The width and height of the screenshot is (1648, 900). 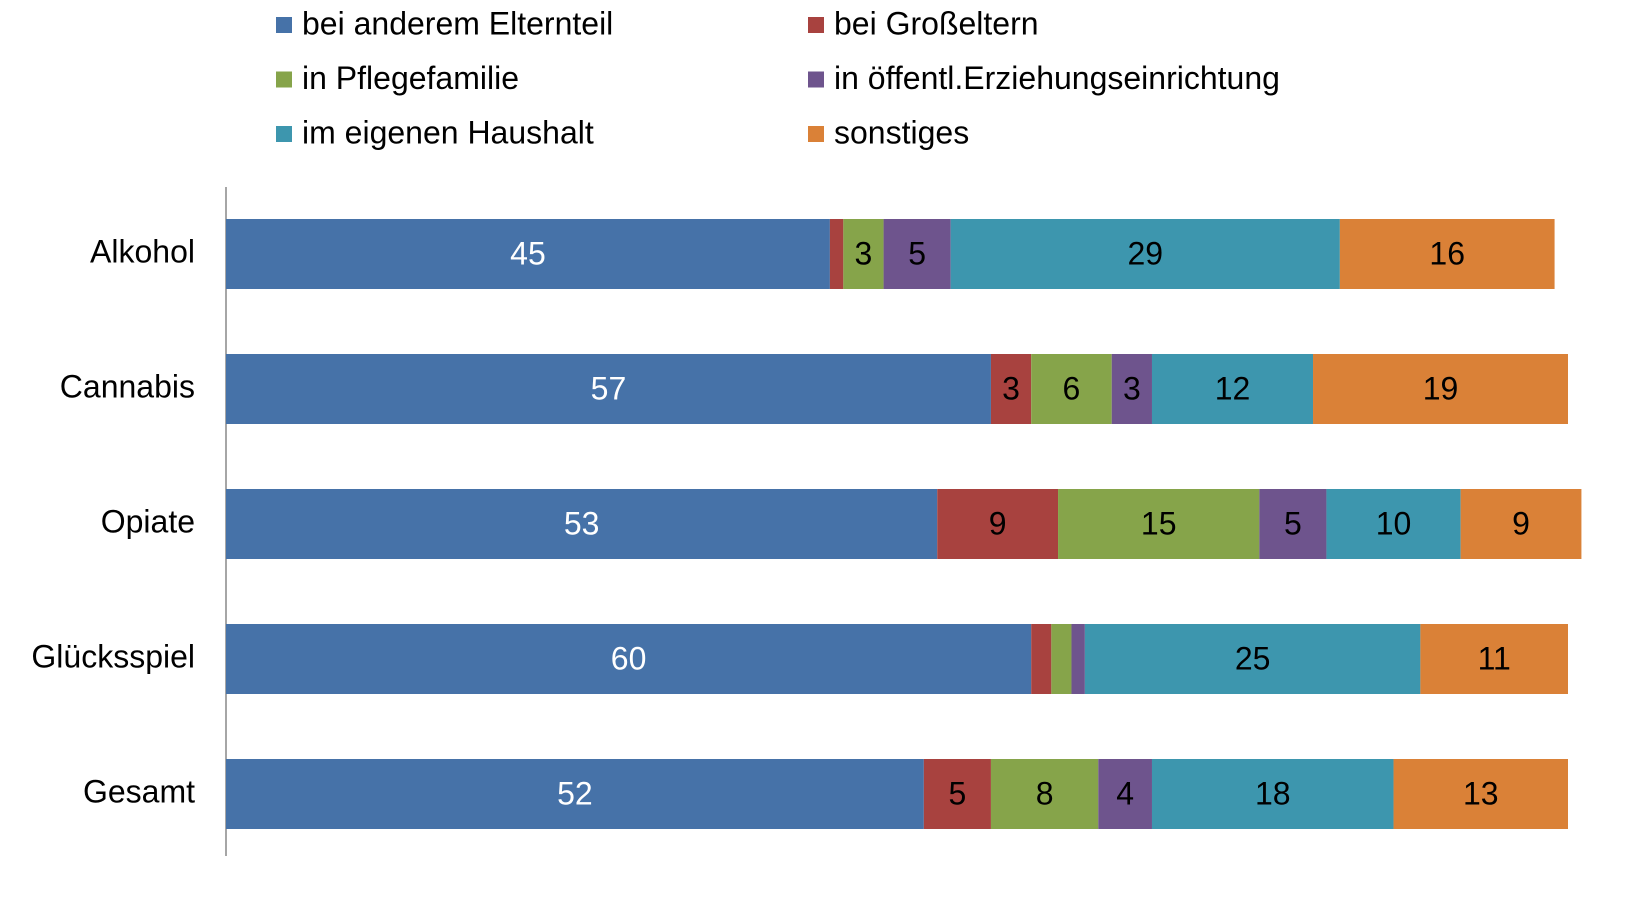 What do you see at coordinates (139, 791) in the screenshot?
I see `y-tick-label: Gesamt` at bounding box center [139, 791].